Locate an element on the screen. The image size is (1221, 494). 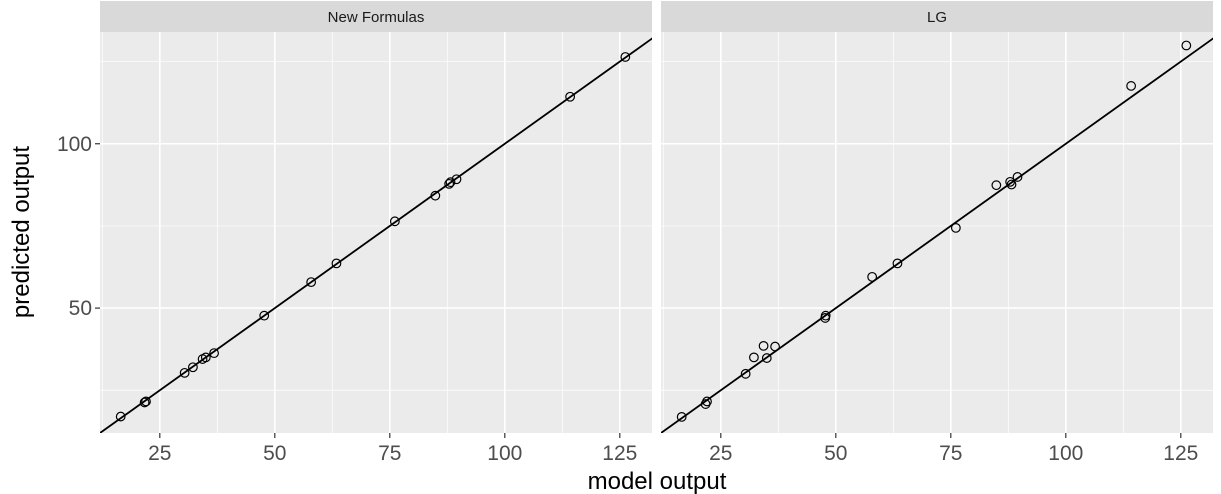
y-tick-label: 50 is located at coordinates (80, 308).